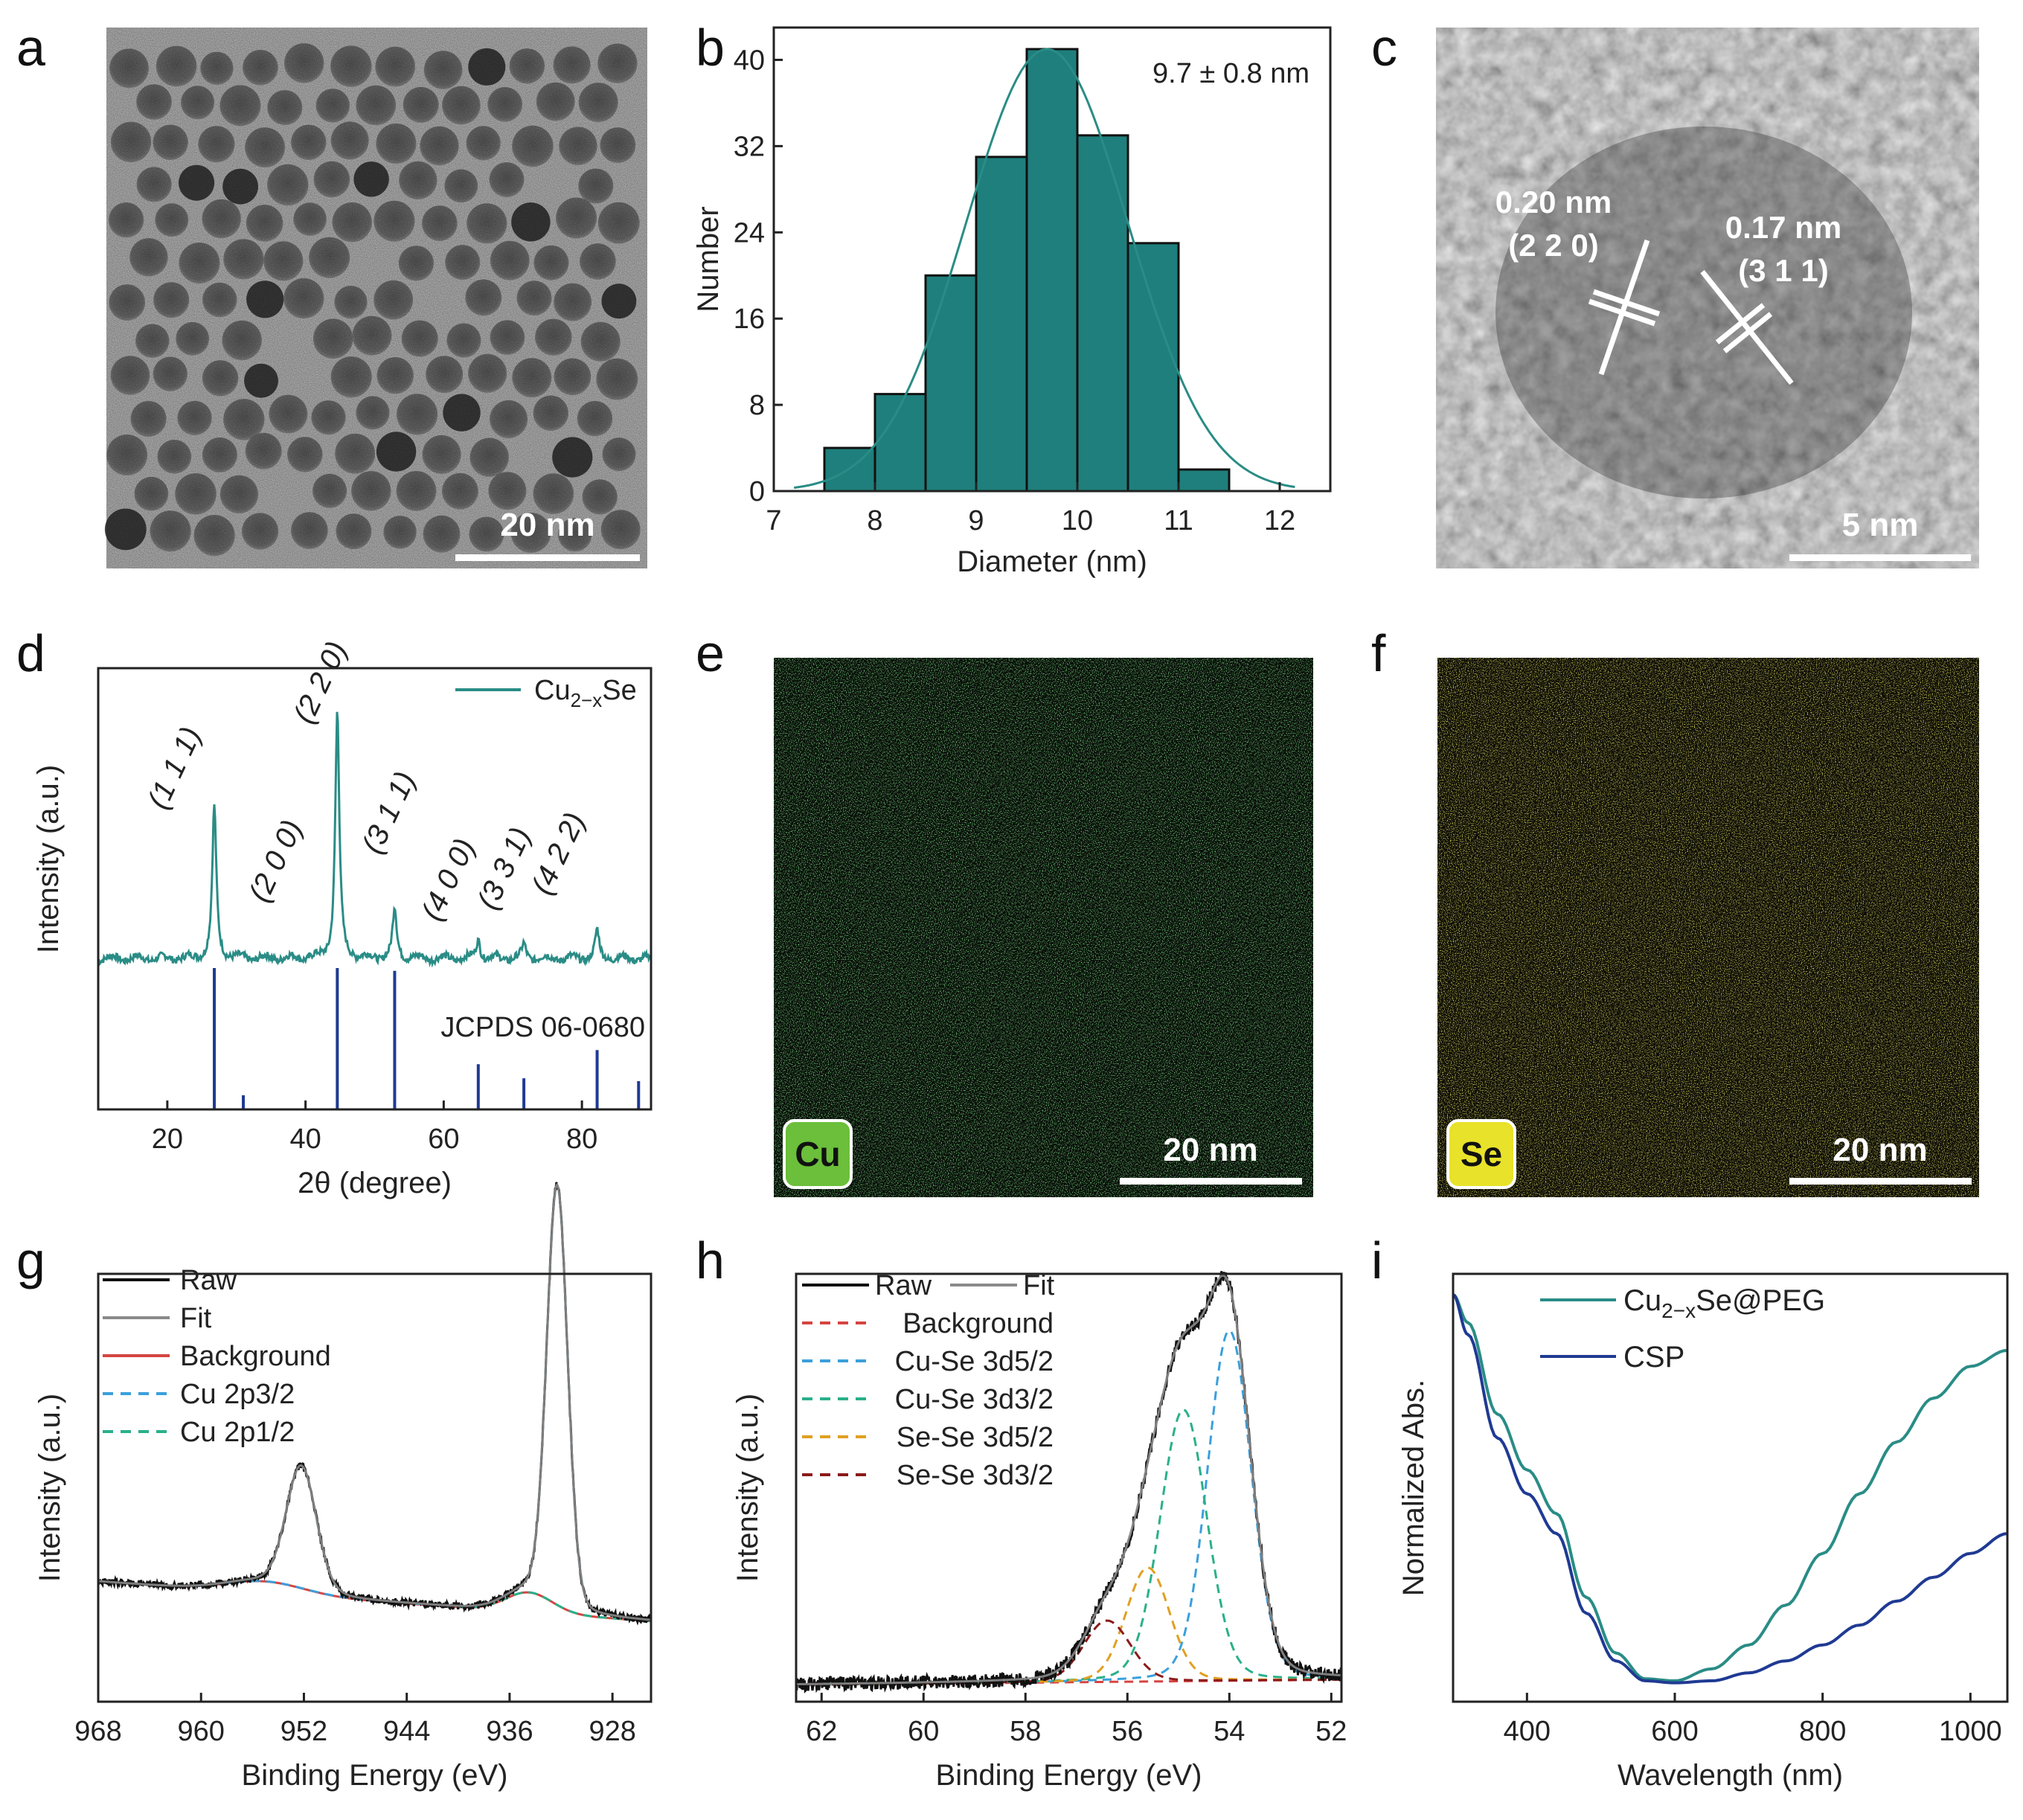  Describe the element at coordinates (1880, 525) in the screenshot. I see `scale-bar-label-c: 5 nm` at that location.